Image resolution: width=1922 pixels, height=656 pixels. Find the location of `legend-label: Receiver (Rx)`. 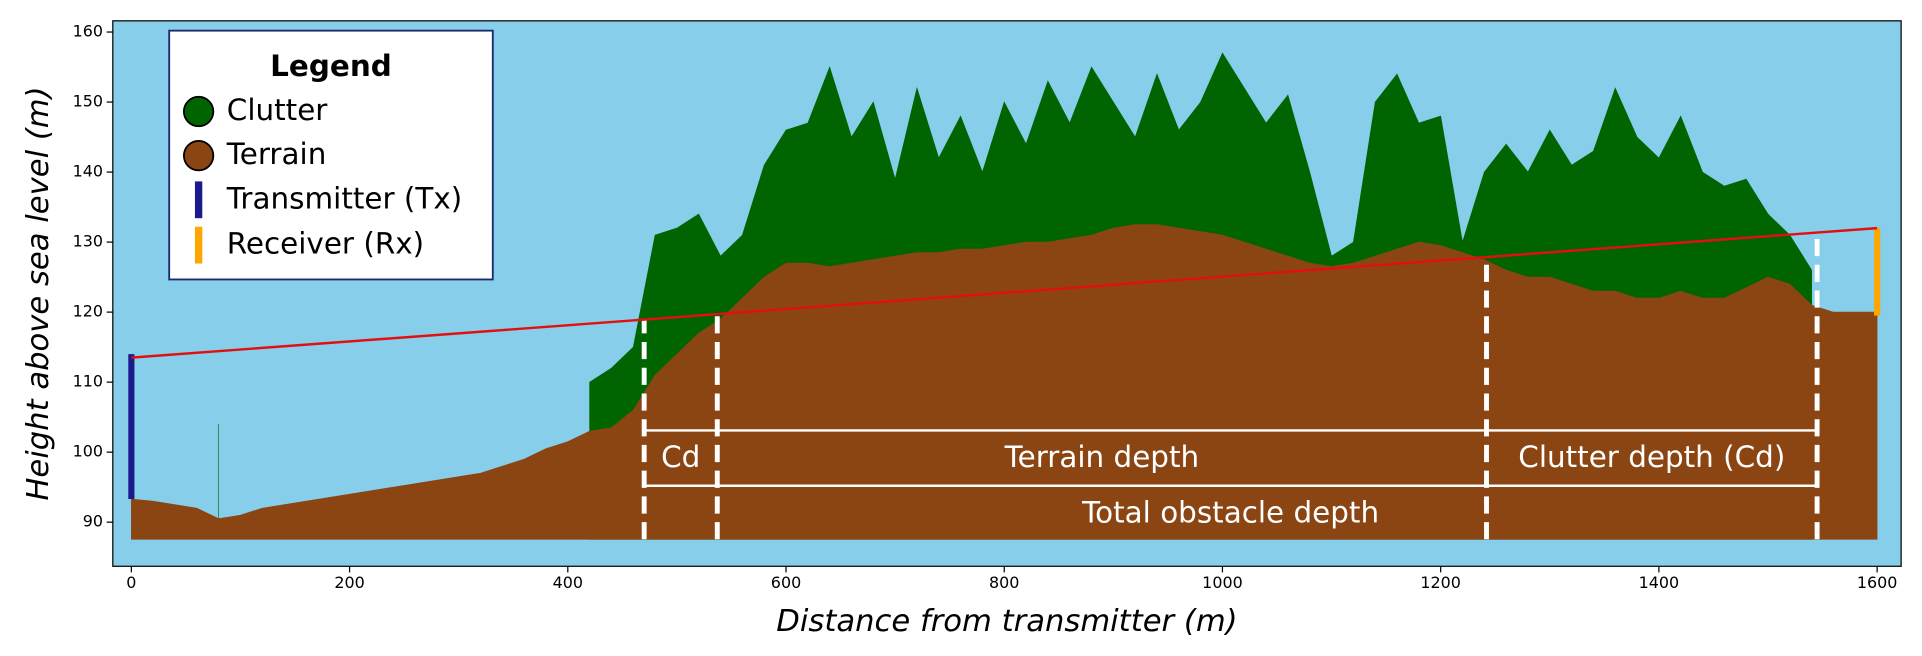

legend-label: Receiver (Rx) is located at coordinates (325, 244).